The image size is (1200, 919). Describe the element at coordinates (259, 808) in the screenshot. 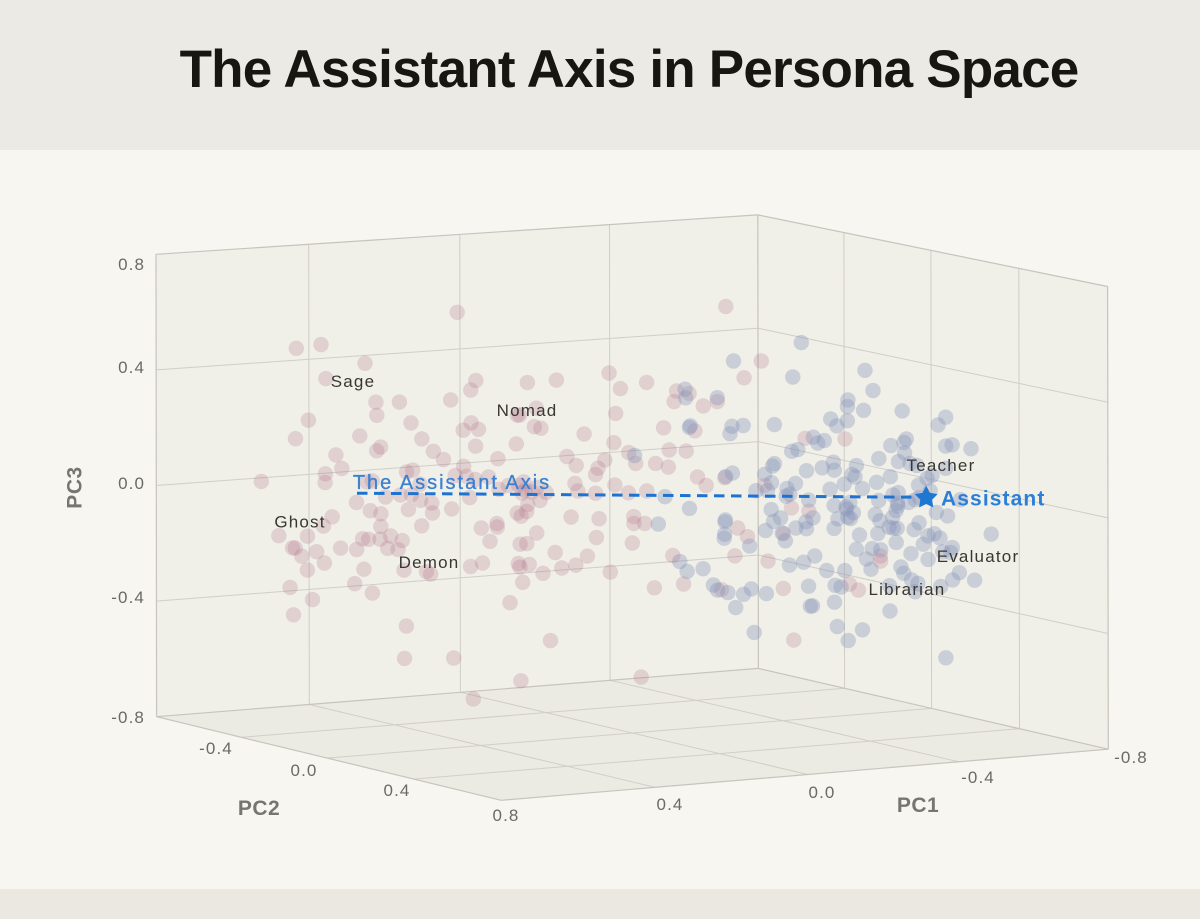

I see `svg-text: PC2` at that location.